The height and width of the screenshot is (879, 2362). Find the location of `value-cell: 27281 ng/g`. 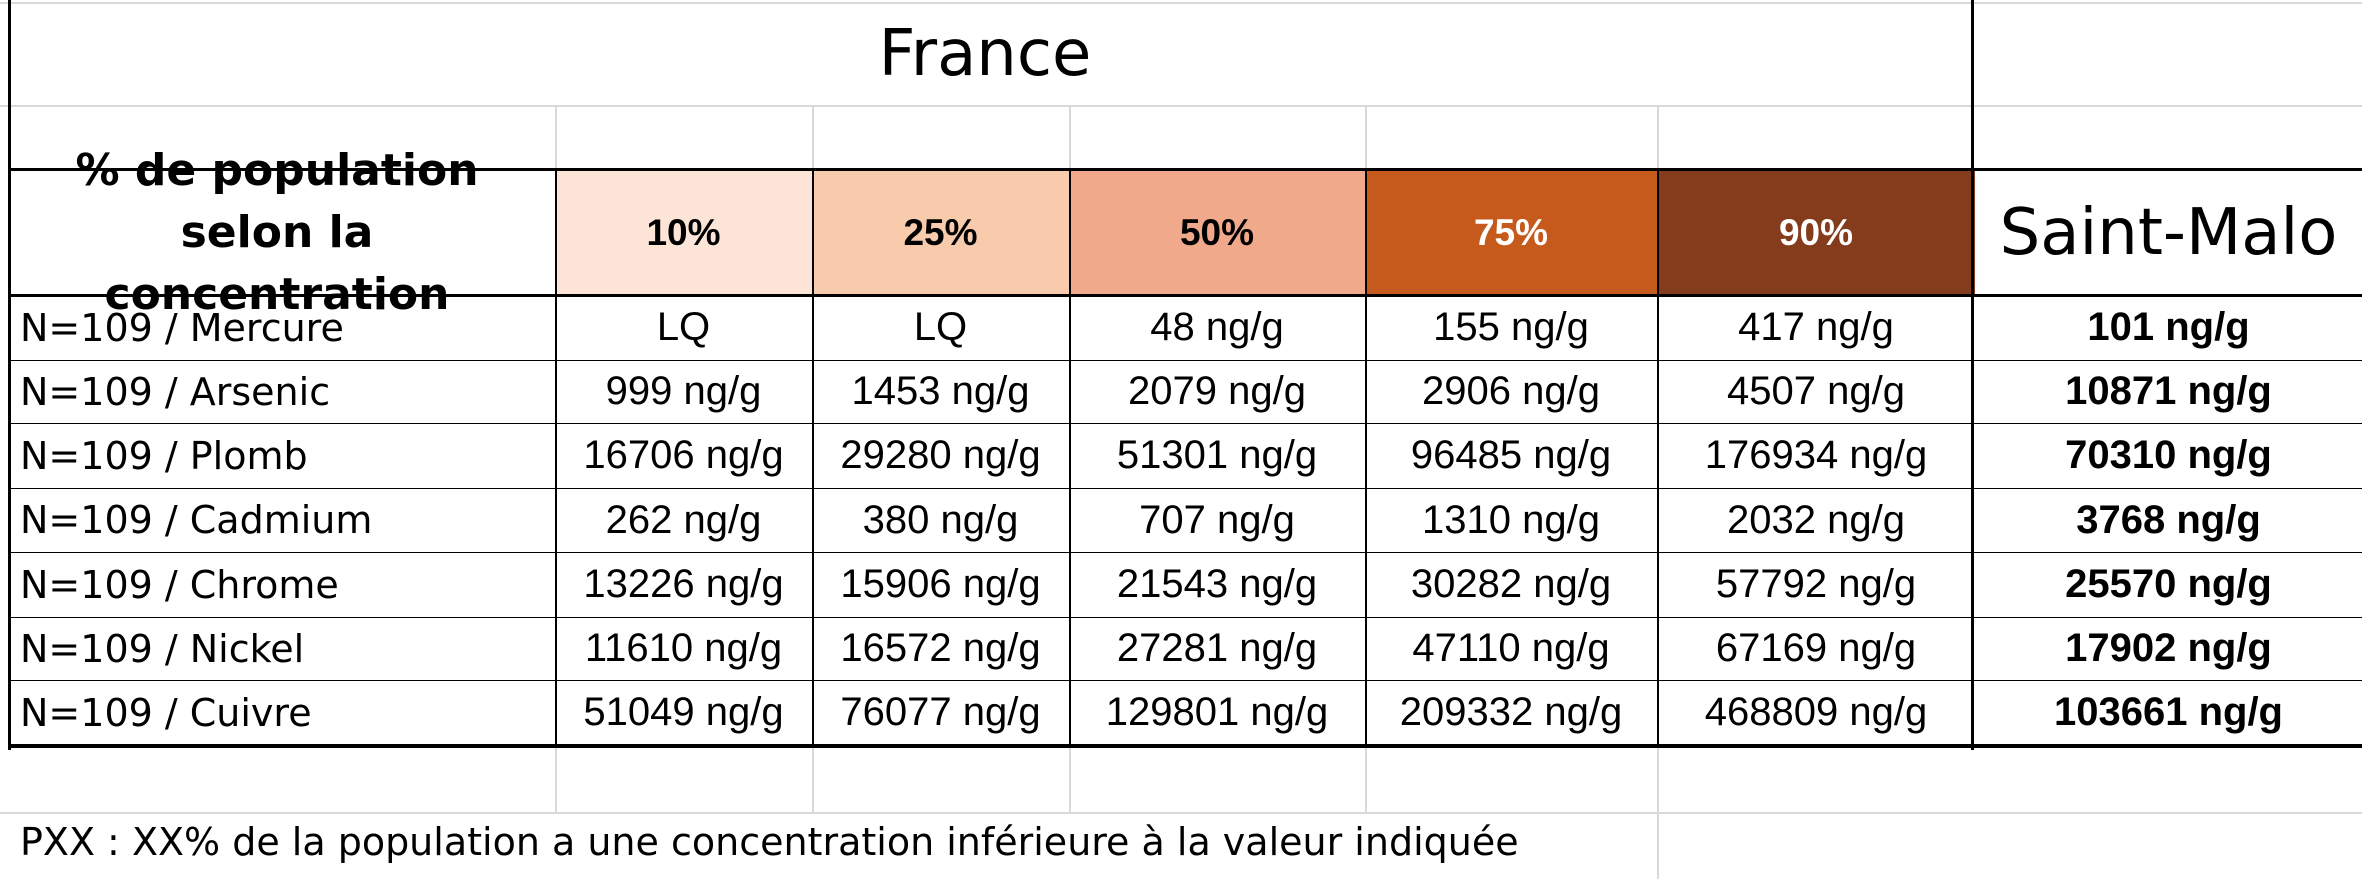

value-cell: 27281 ng/g is located at coordinates (1217, 648).